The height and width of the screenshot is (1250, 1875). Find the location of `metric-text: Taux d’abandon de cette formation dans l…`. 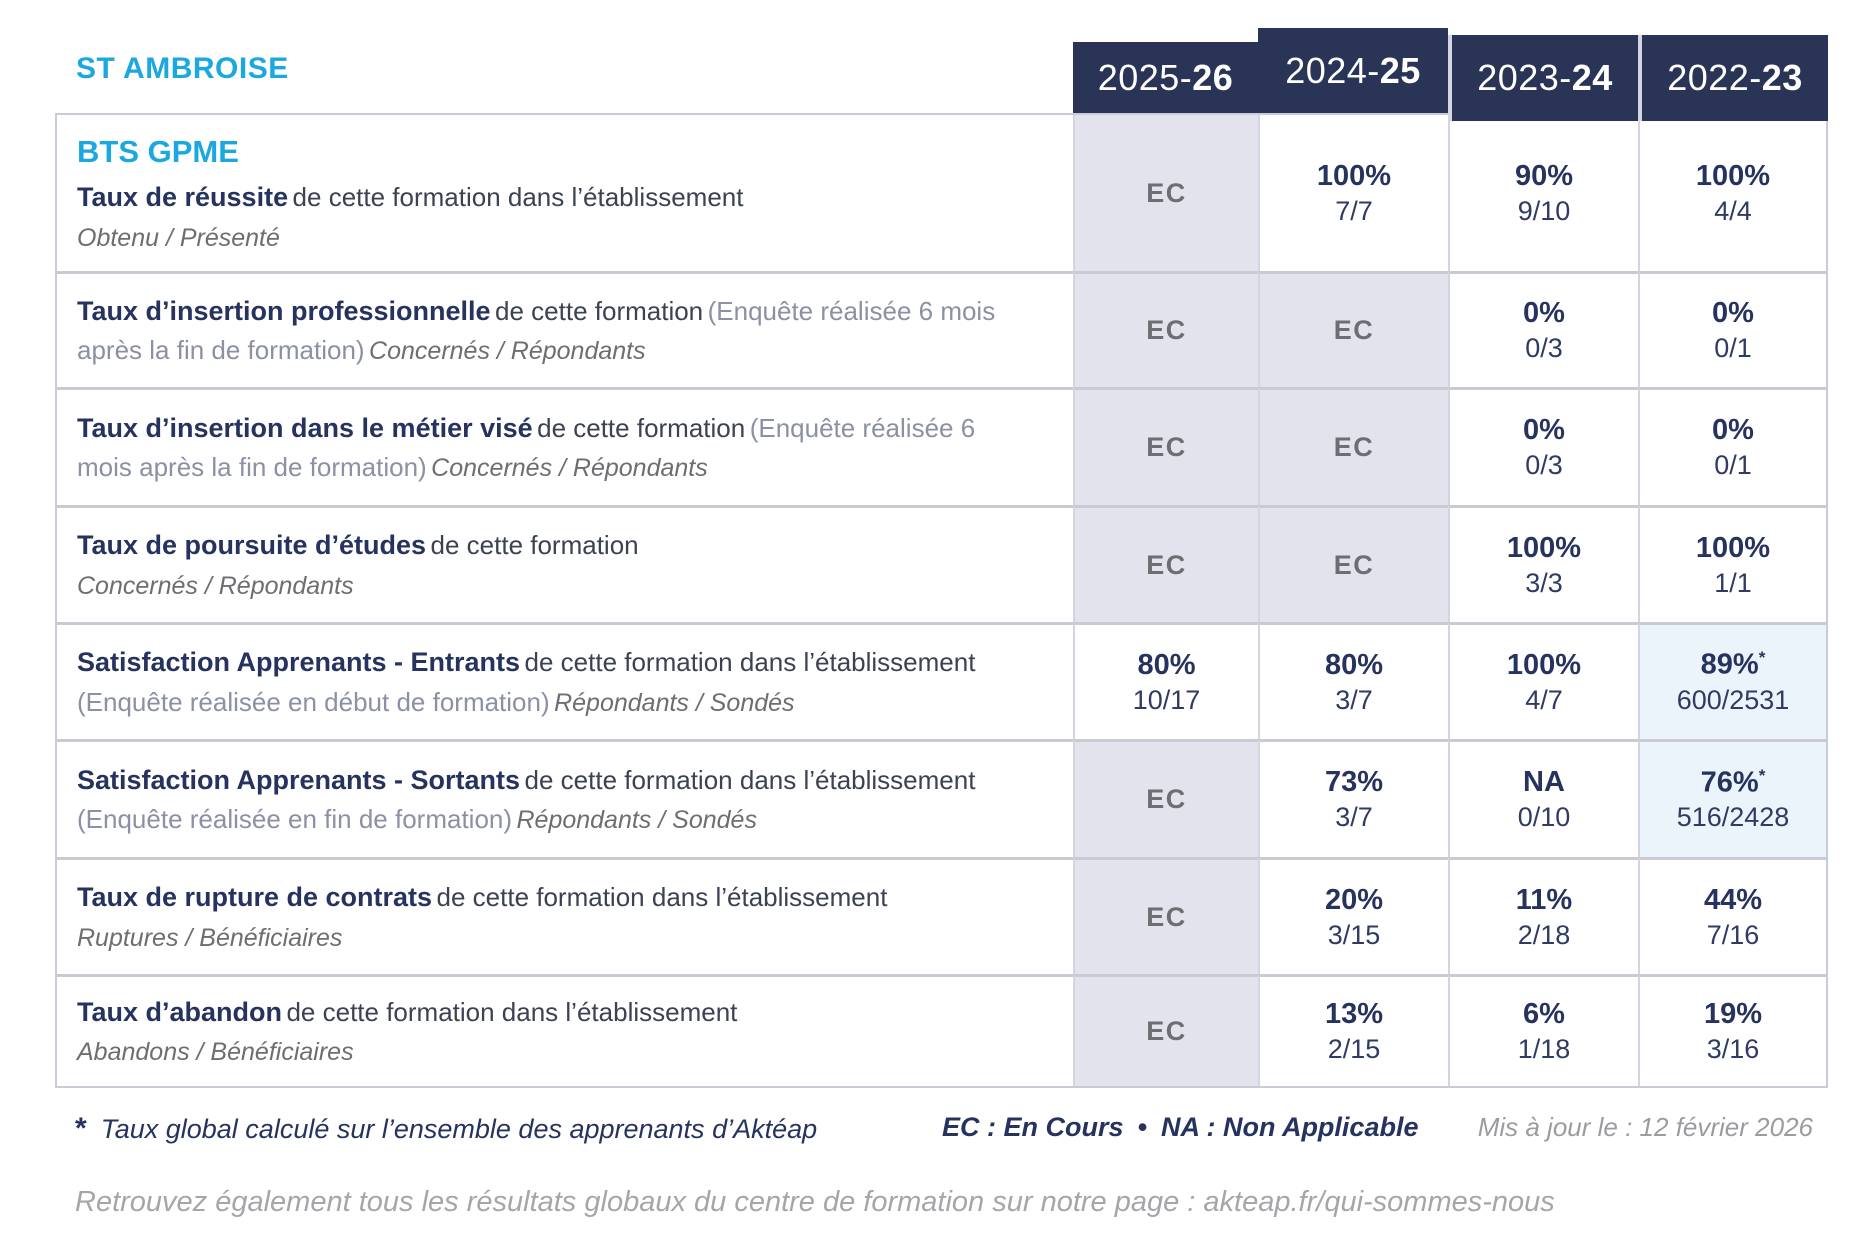

metric-text: Taux d’abandon de cette formation dans l… is located at coordinates (555, 1012).